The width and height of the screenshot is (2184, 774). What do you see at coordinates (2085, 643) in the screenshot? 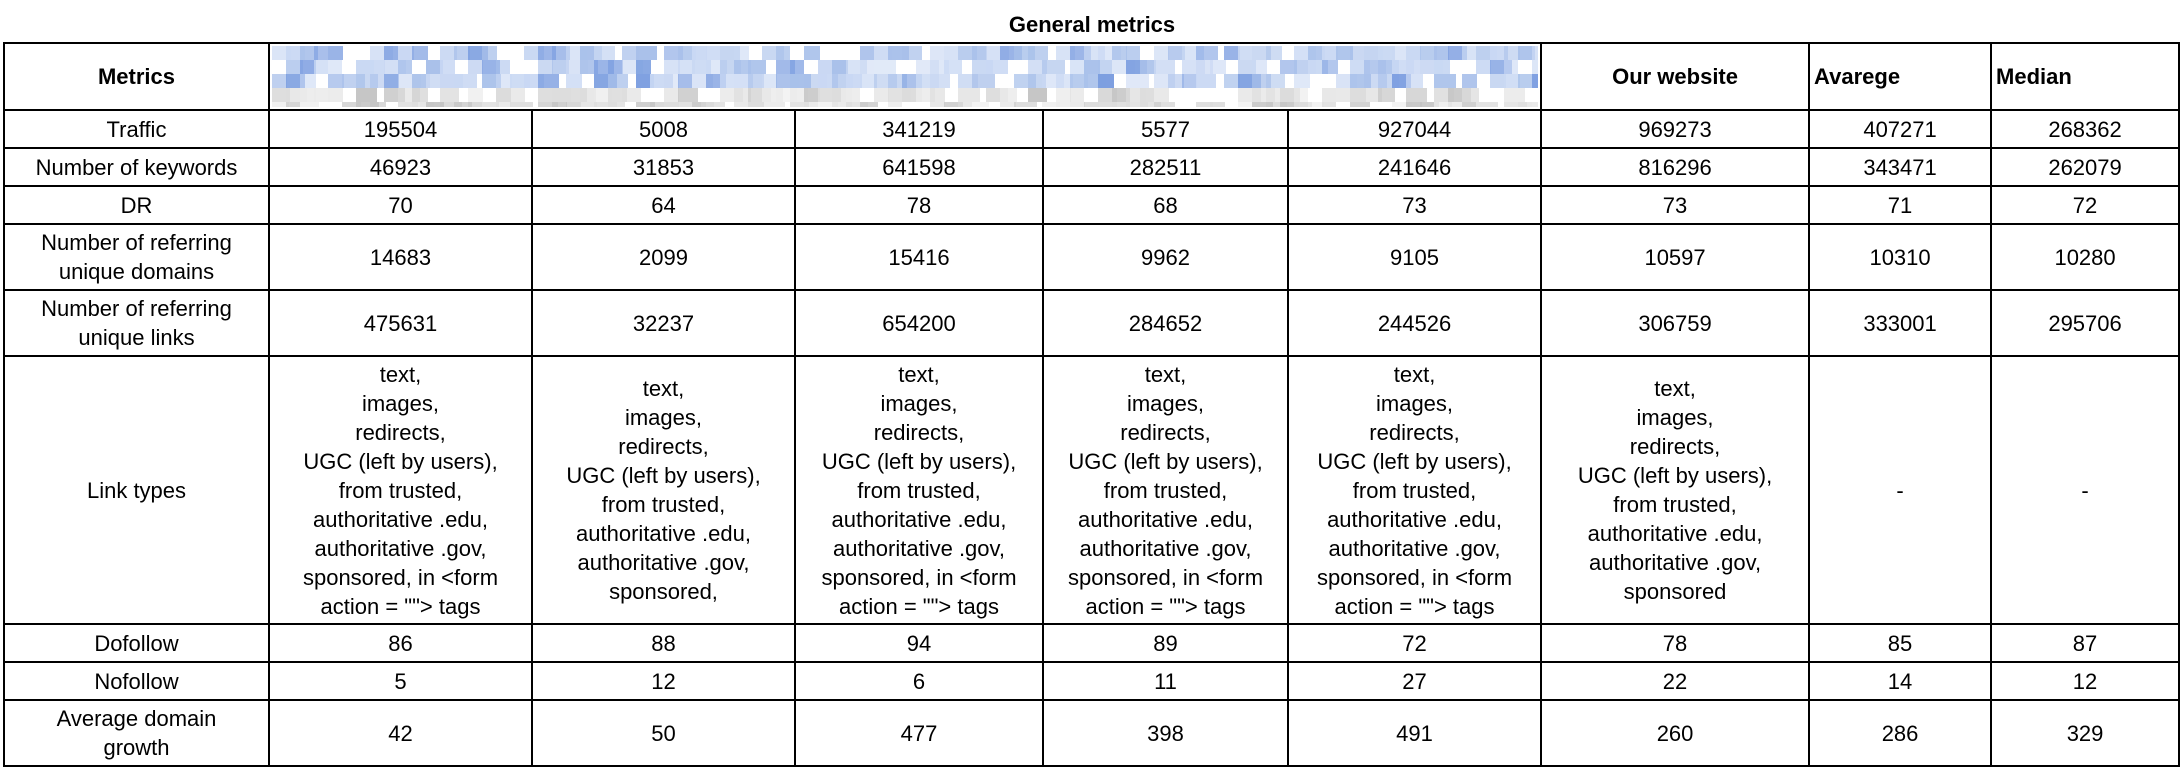
I see `median-cell: 87` at bounding box center [2085, 643].